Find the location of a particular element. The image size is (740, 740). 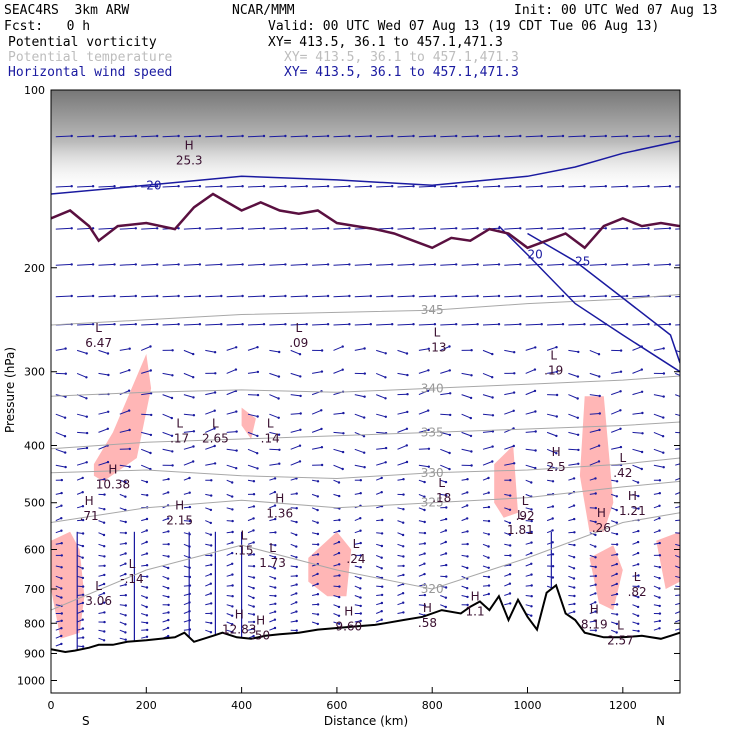

hl-marker-value: .13 is located at coordinates (436, 348).